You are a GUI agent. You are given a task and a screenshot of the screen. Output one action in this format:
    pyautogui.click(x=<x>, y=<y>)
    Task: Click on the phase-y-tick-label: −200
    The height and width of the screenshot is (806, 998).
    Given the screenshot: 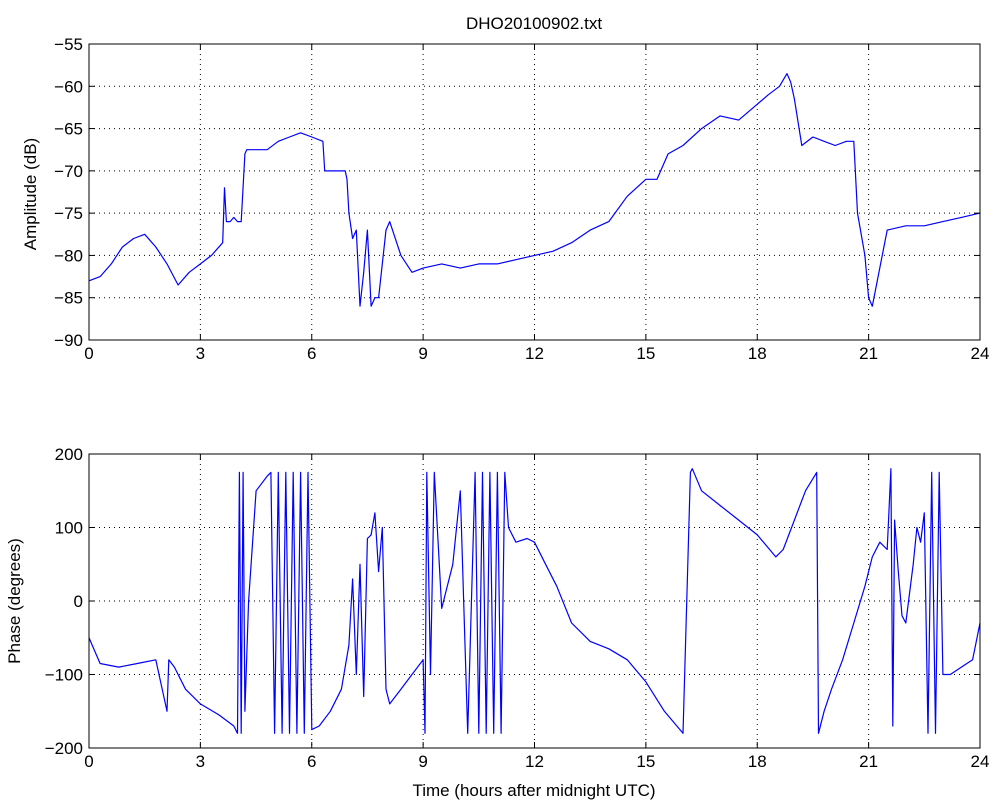 What is the action you would take?
    pyautogui.click(x=64, y=748)
    